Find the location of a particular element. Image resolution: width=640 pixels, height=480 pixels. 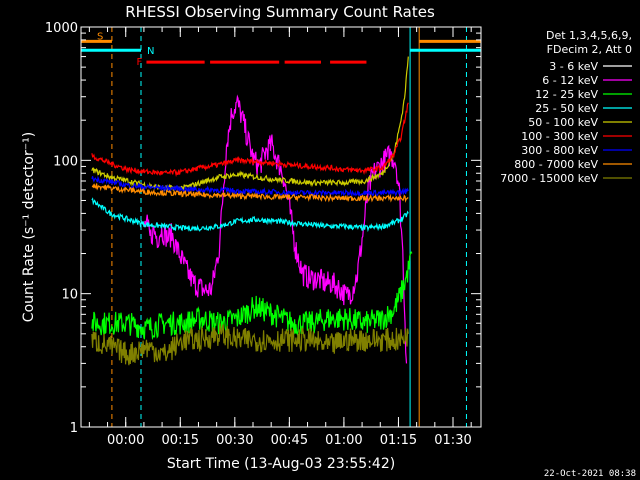

y-tick-label-1: 10 is located at coordinates (69, 295).